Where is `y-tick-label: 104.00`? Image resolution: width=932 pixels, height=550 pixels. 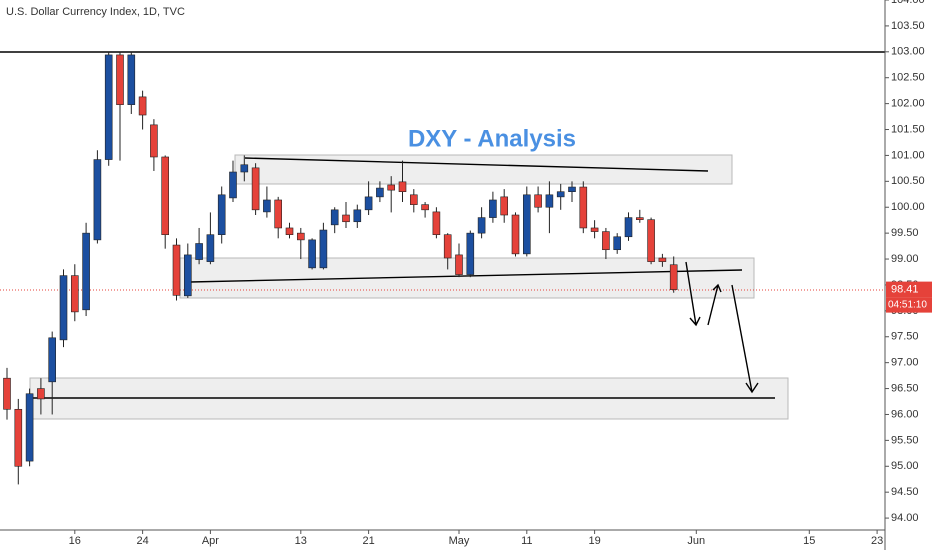 y-tick-label: 104.00 is located at coordinates (908, 3).